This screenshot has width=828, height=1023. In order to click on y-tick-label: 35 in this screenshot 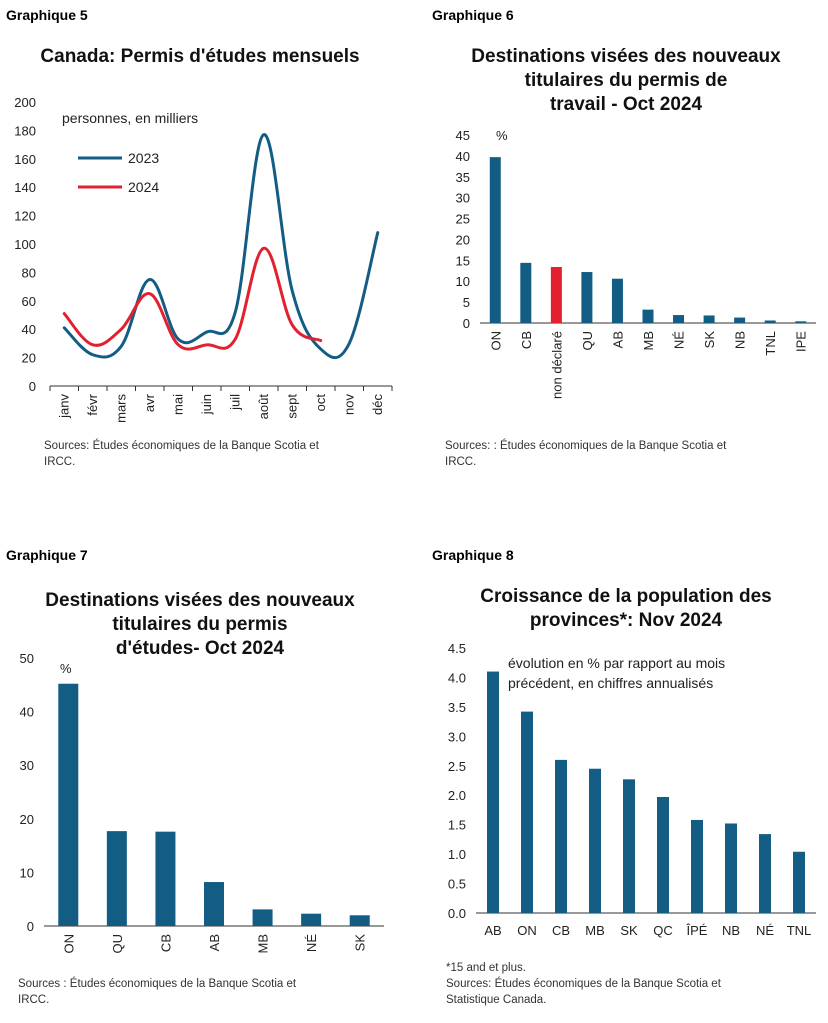, I will do `click(463, 177)`.